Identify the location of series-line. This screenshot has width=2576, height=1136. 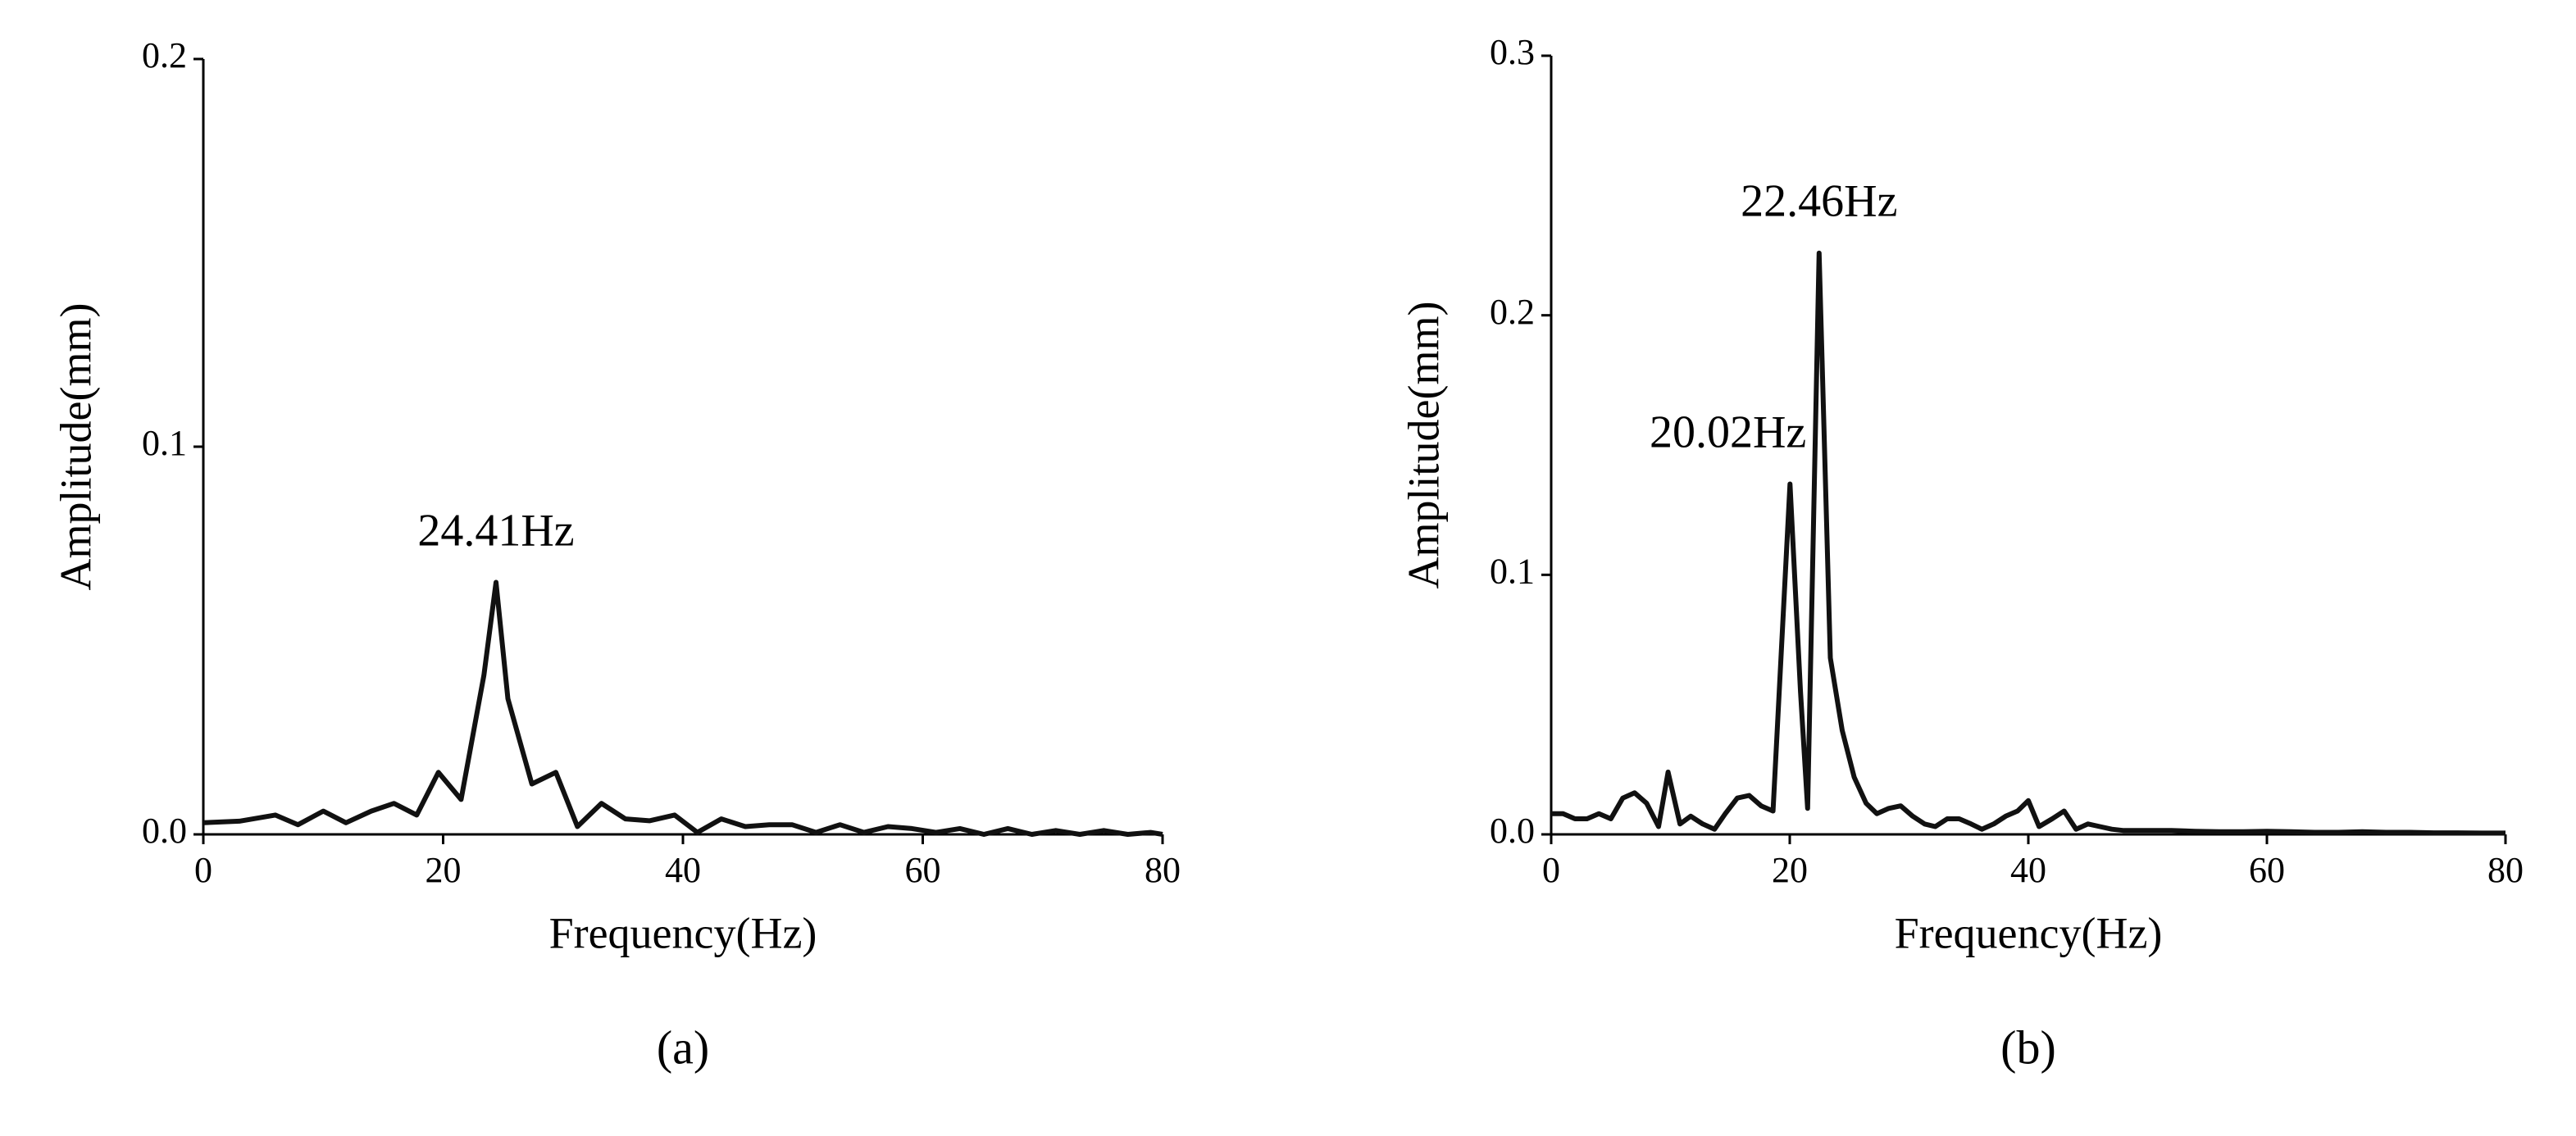
(683, 708).